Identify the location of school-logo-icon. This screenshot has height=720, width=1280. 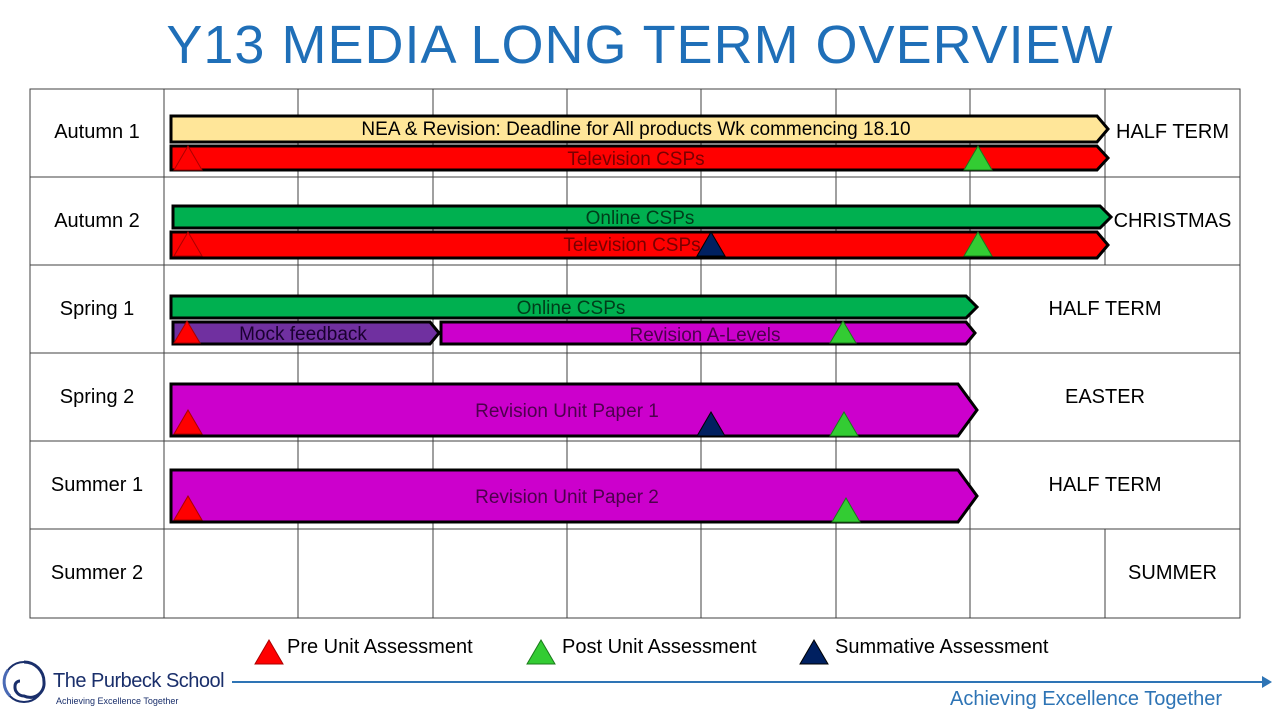
(24, 681).